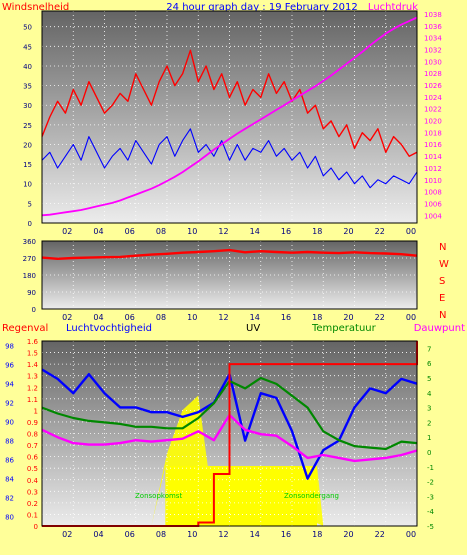 This screenshot has width=467, height=555. I want to click on rain-y-tick-label: 0.2, so click(32, 504).